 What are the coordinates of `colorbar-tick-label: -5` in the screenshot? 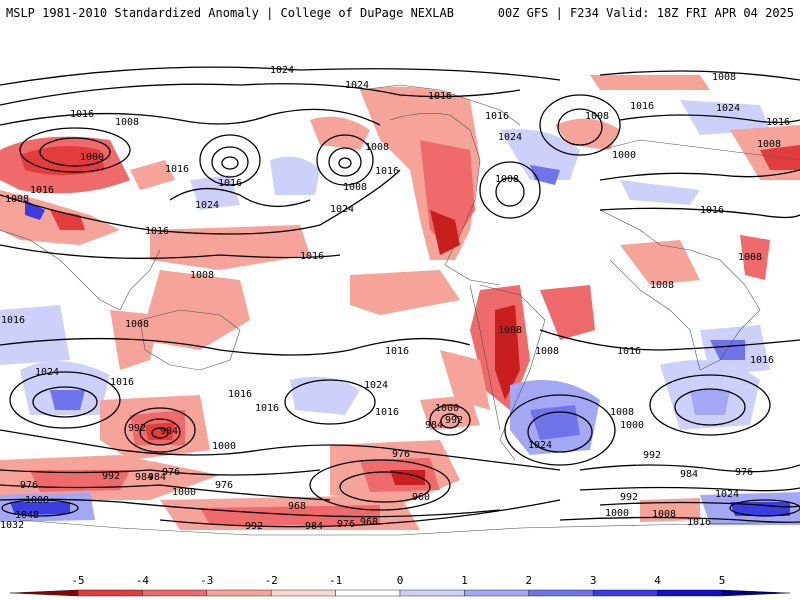 It's located at (77, 580).